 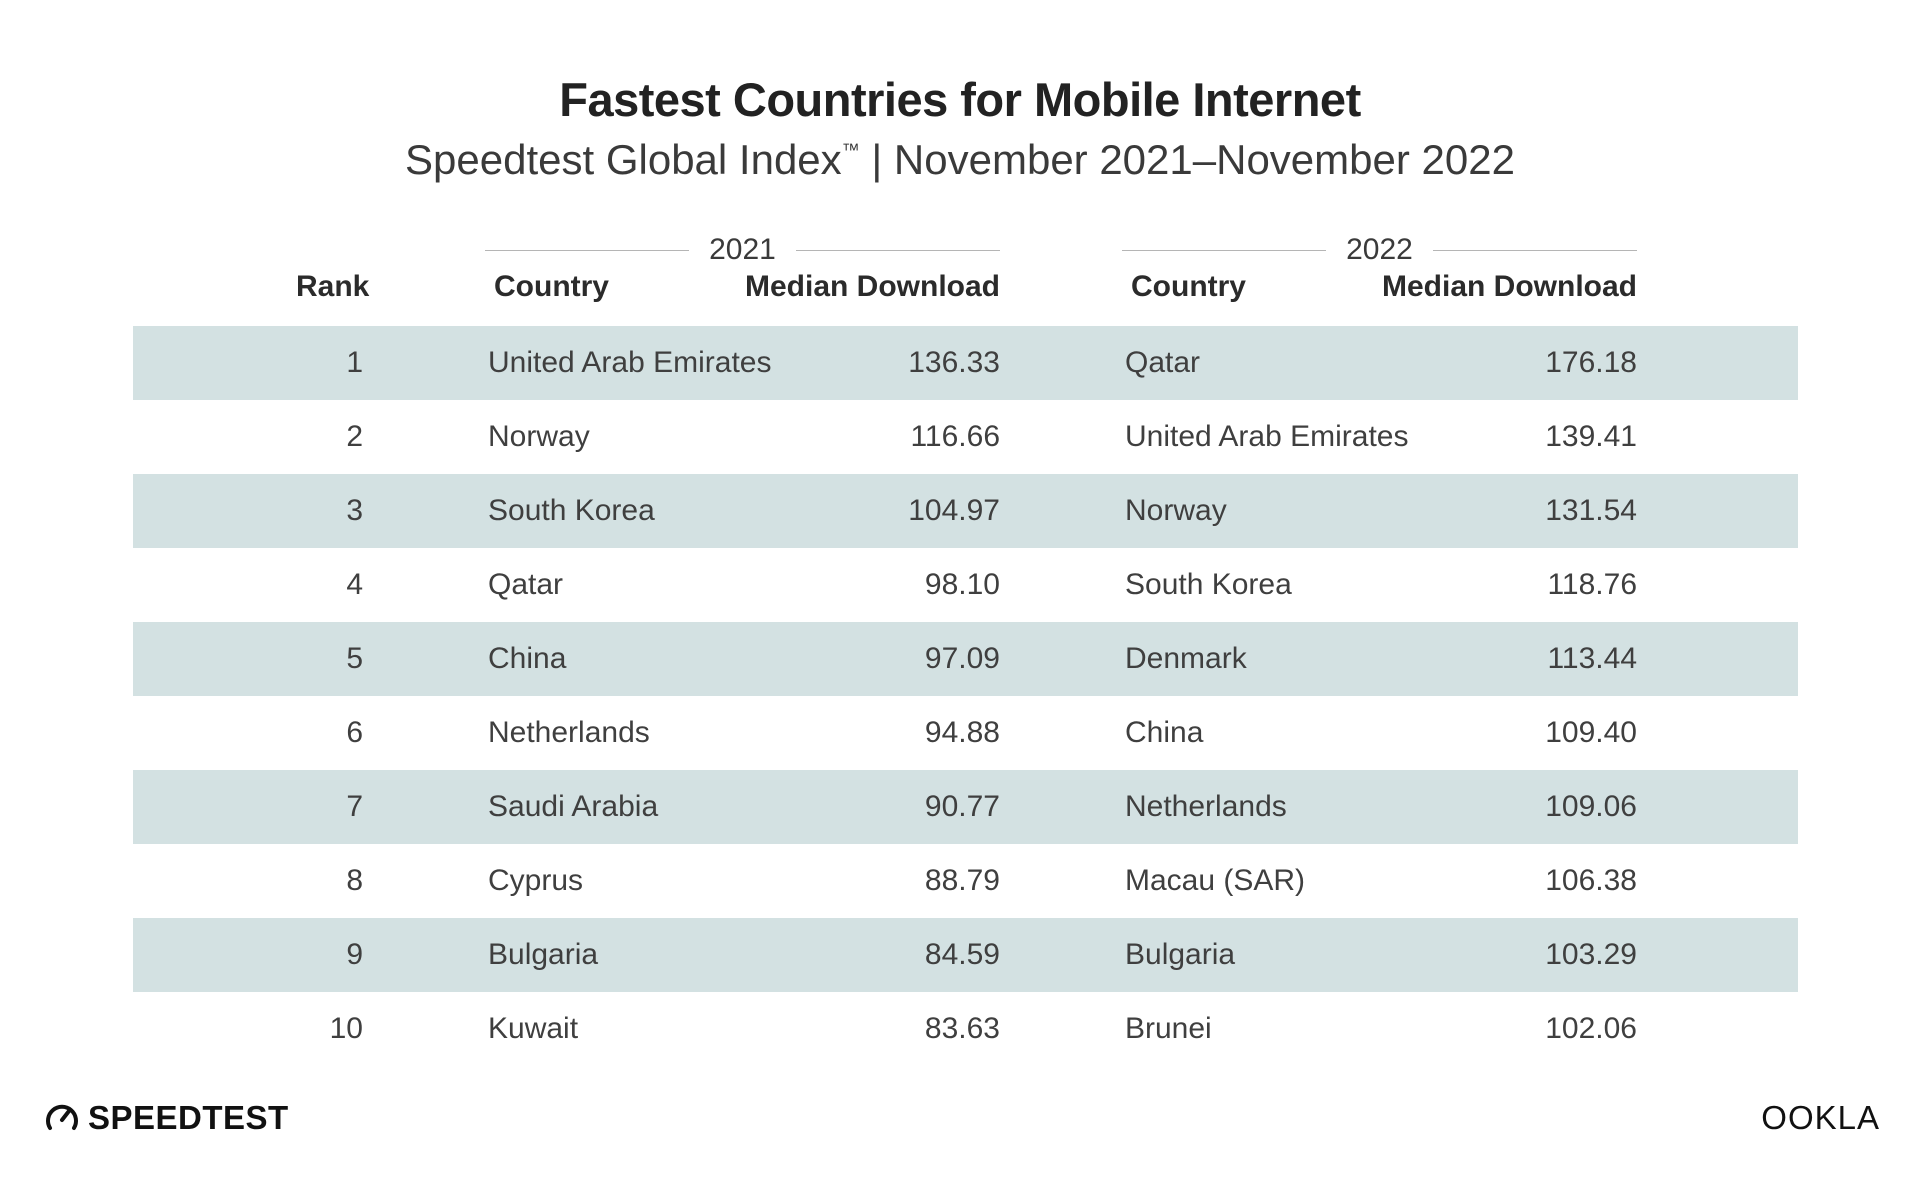 What do you see at coordinates (1168, 1028) in the screenshot?
I see `country-2022-cell: Brunei` at bounding box center [1168, 1028].